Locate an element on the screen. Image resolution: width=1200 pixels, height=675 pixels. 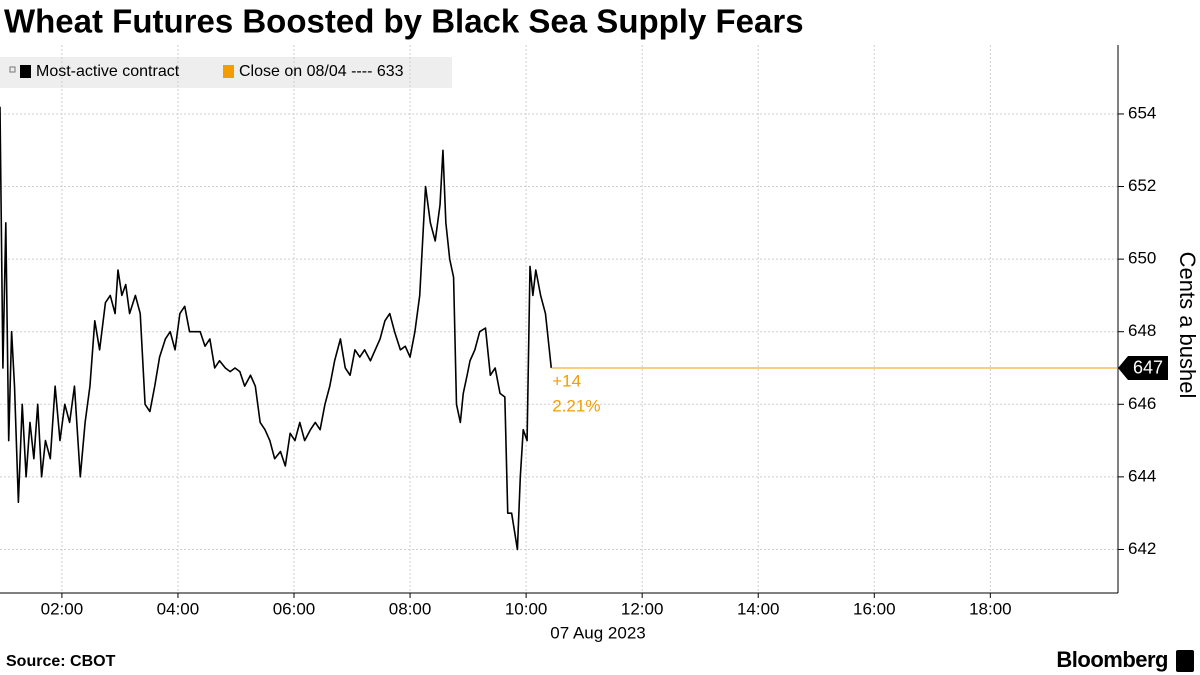
x-tick-label: 10:00 is located at coordinates (526, 608).